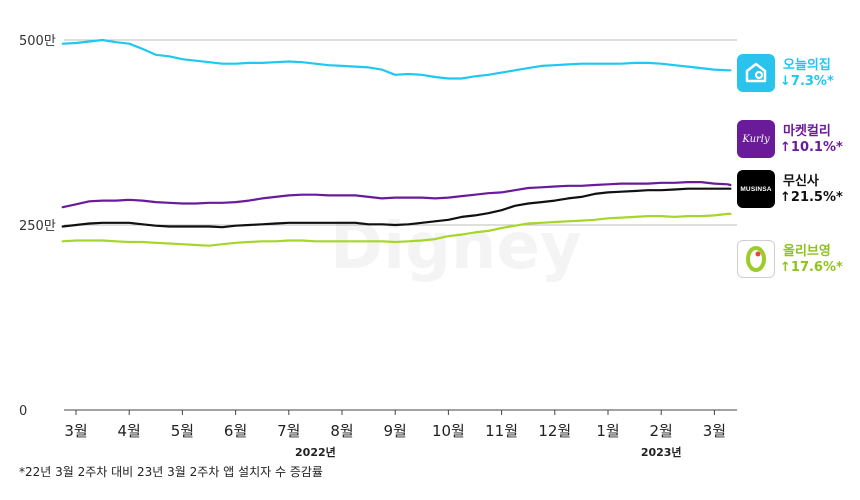 This screenshot has width=860, height=500. I want to click on legend-kurly: Kurly 마켓컬리 ↑10.1%*, so click(797, 140).